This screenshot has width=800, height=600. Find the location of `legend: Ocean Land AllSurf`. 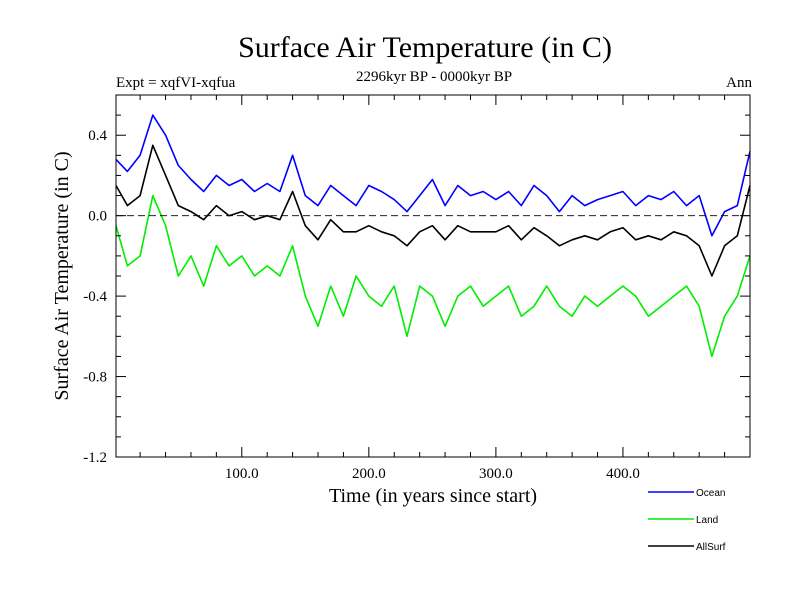

legend: Ocean Land AllSurf is located at coordinates (687, 520).